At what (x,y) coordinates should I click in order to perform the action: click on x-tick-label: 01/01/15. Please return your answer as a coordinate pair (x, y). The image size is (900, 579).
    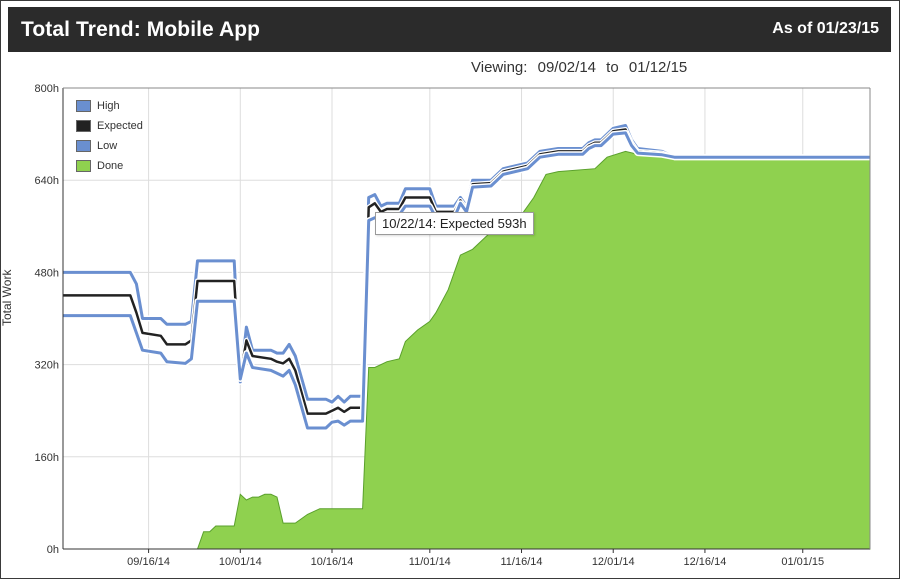
    Looking at the image, I should click on (802, 562).